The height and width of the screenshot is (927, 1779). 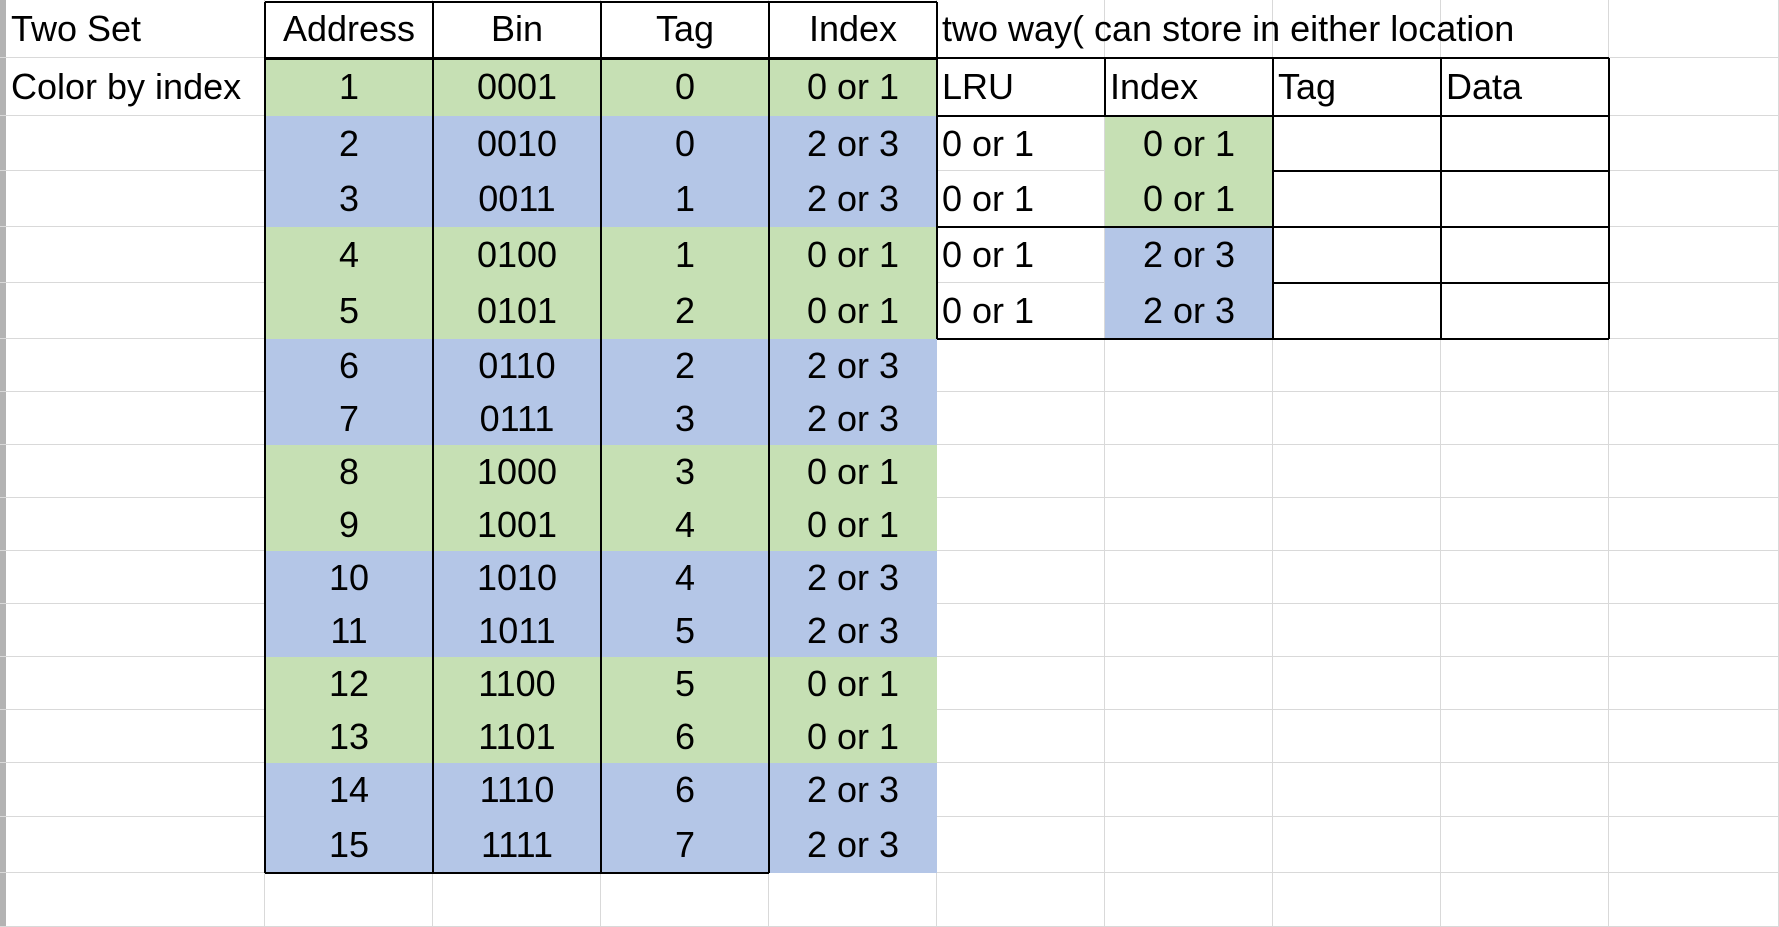 I want to click on cache-header-lru: LRU, so click(x=978, y=86).